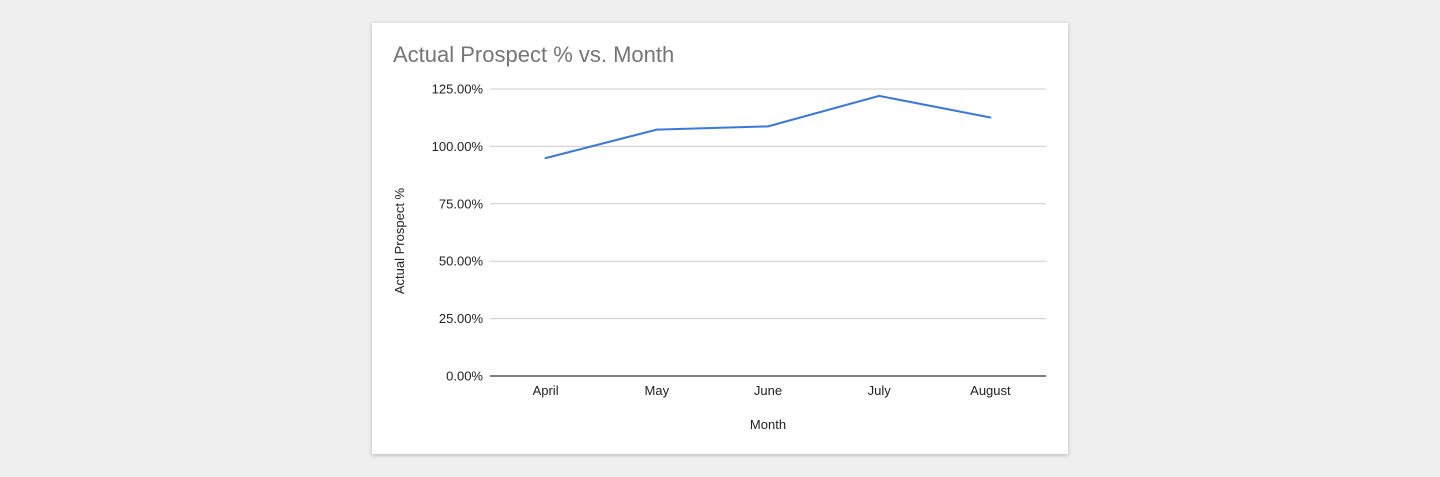 This screenshot has height=477, width=1440. I want to click on chart-title: Actual Prospect % vs. Month, so click(534, 54).